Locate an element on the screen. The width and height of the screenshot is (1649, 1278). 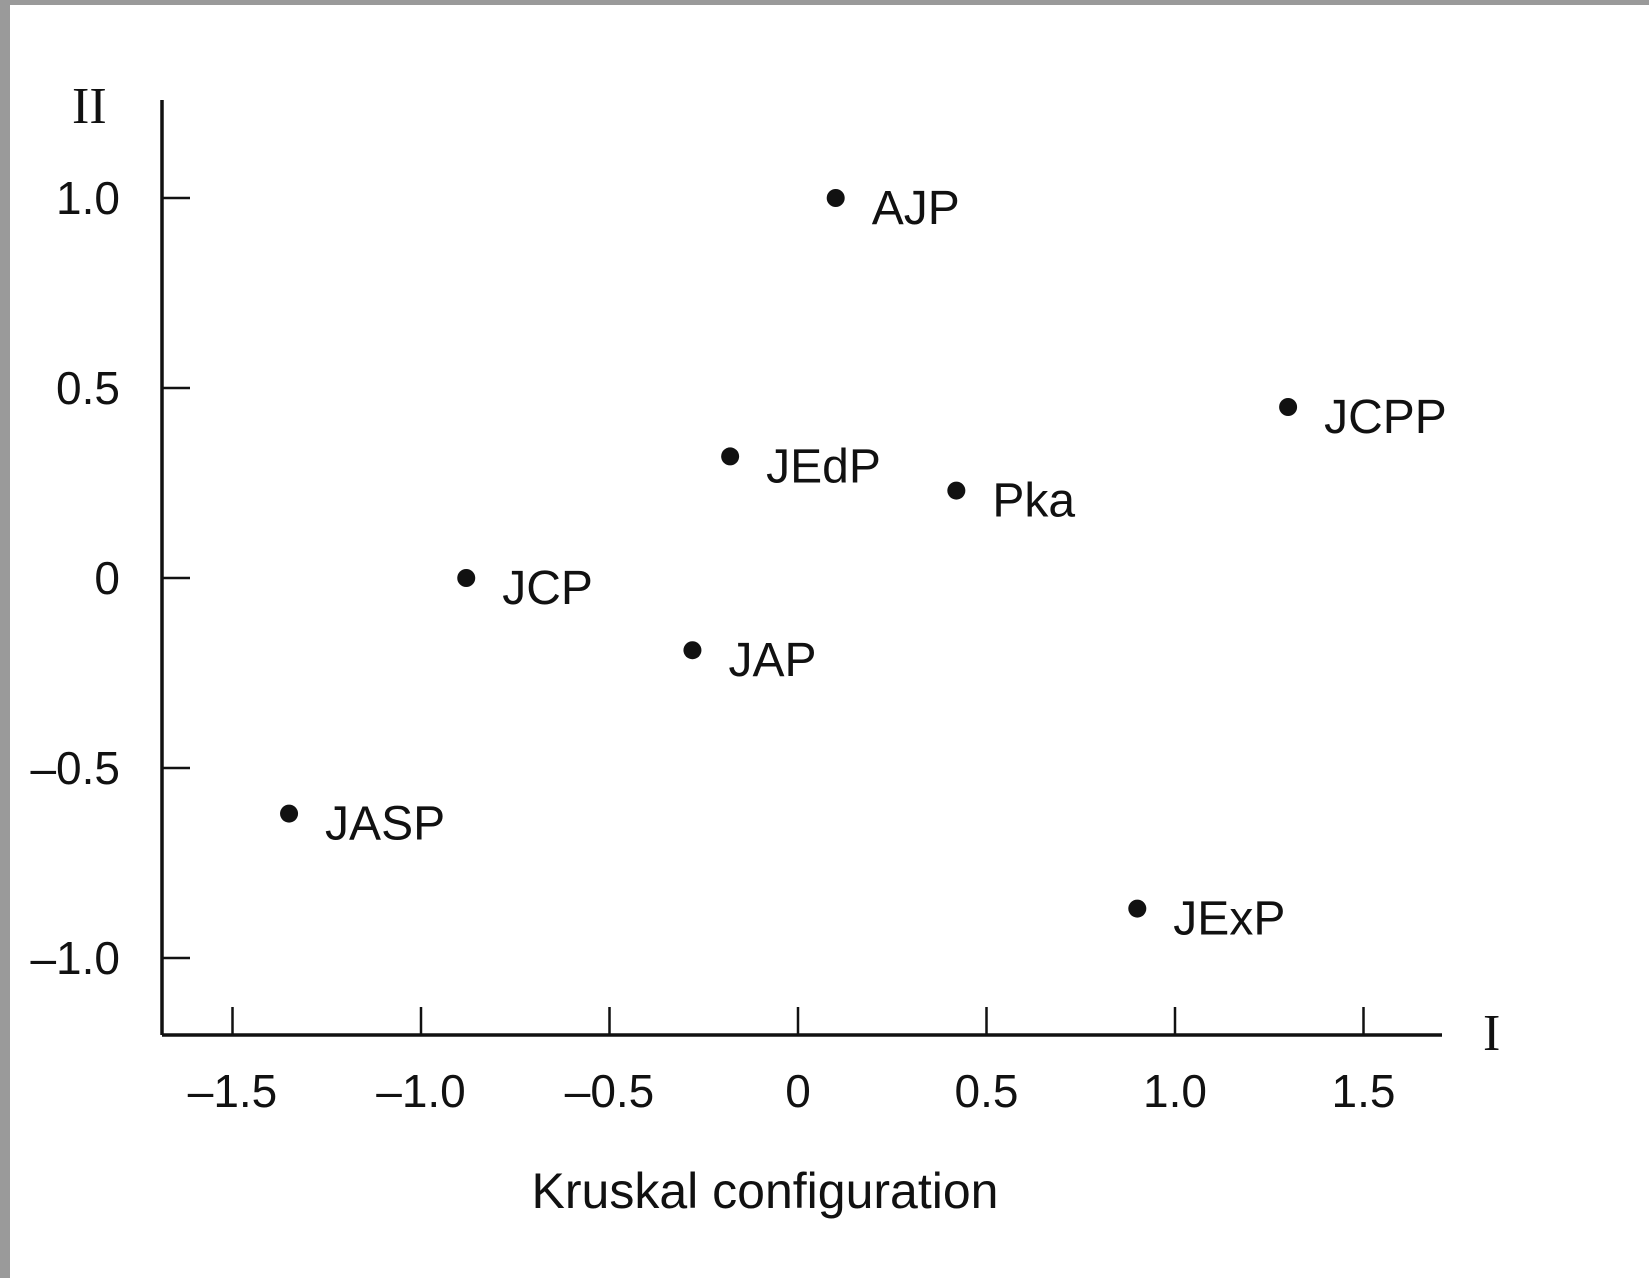
x-tick-label: –0.5 is located at coordinates (610, 1091).